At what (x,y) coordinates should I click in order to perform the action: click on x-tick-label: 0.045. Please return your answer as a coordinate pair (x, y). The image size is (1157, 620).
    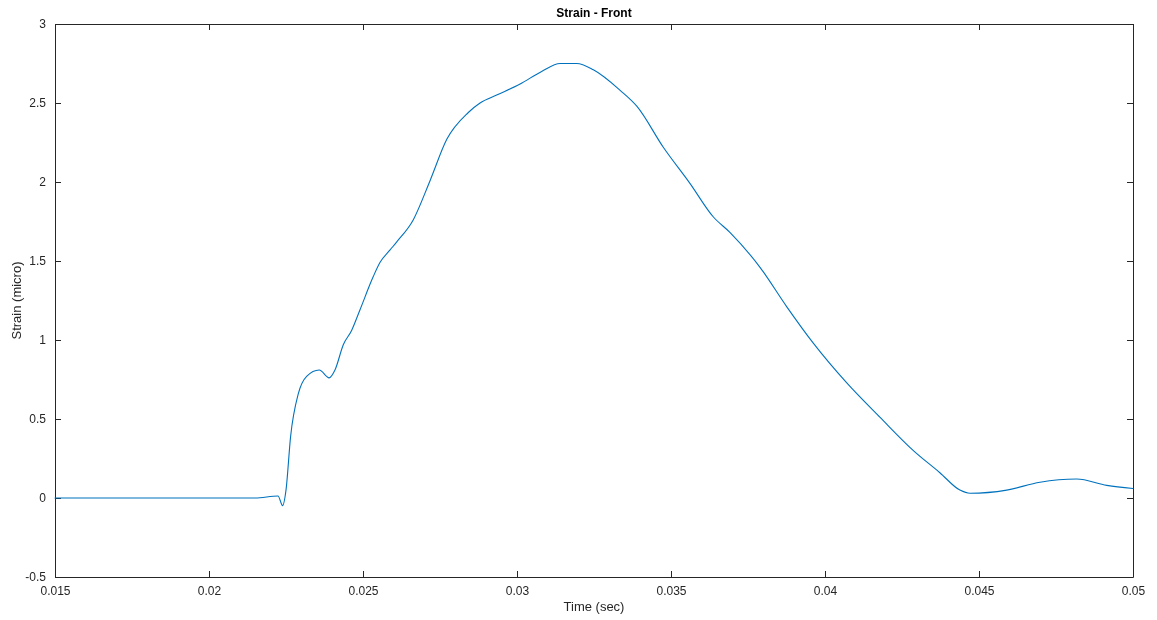
    Looking at the image, I should click on (979, 590).